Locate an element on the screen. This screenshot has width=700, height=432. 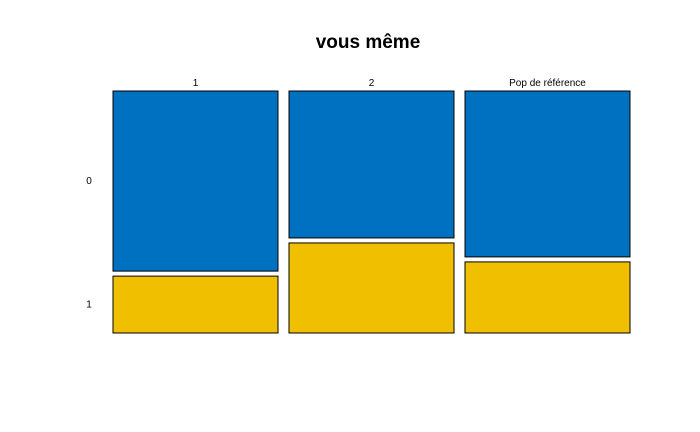
column-label: 1 is located at coordinates (196, 83).